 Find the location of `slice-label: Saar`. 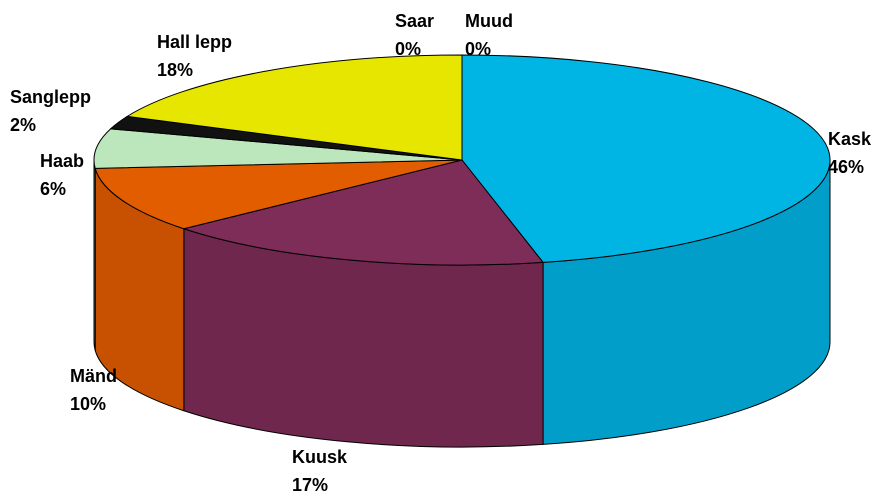

slice-label: Saar is located at coordinates (414, 21).